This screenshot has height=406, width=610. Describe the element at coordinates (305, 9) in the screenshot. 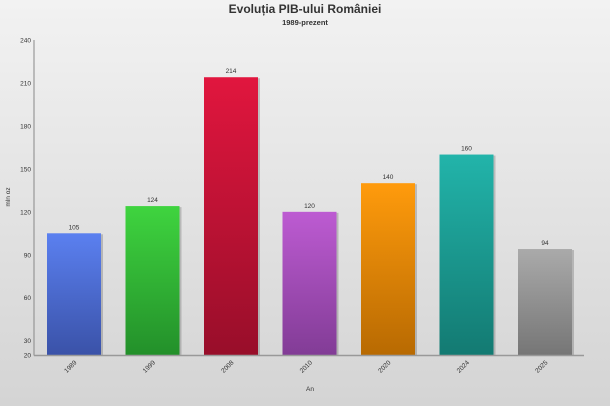

I see `chart-title: Evoluția PIB-ului României` at that location.